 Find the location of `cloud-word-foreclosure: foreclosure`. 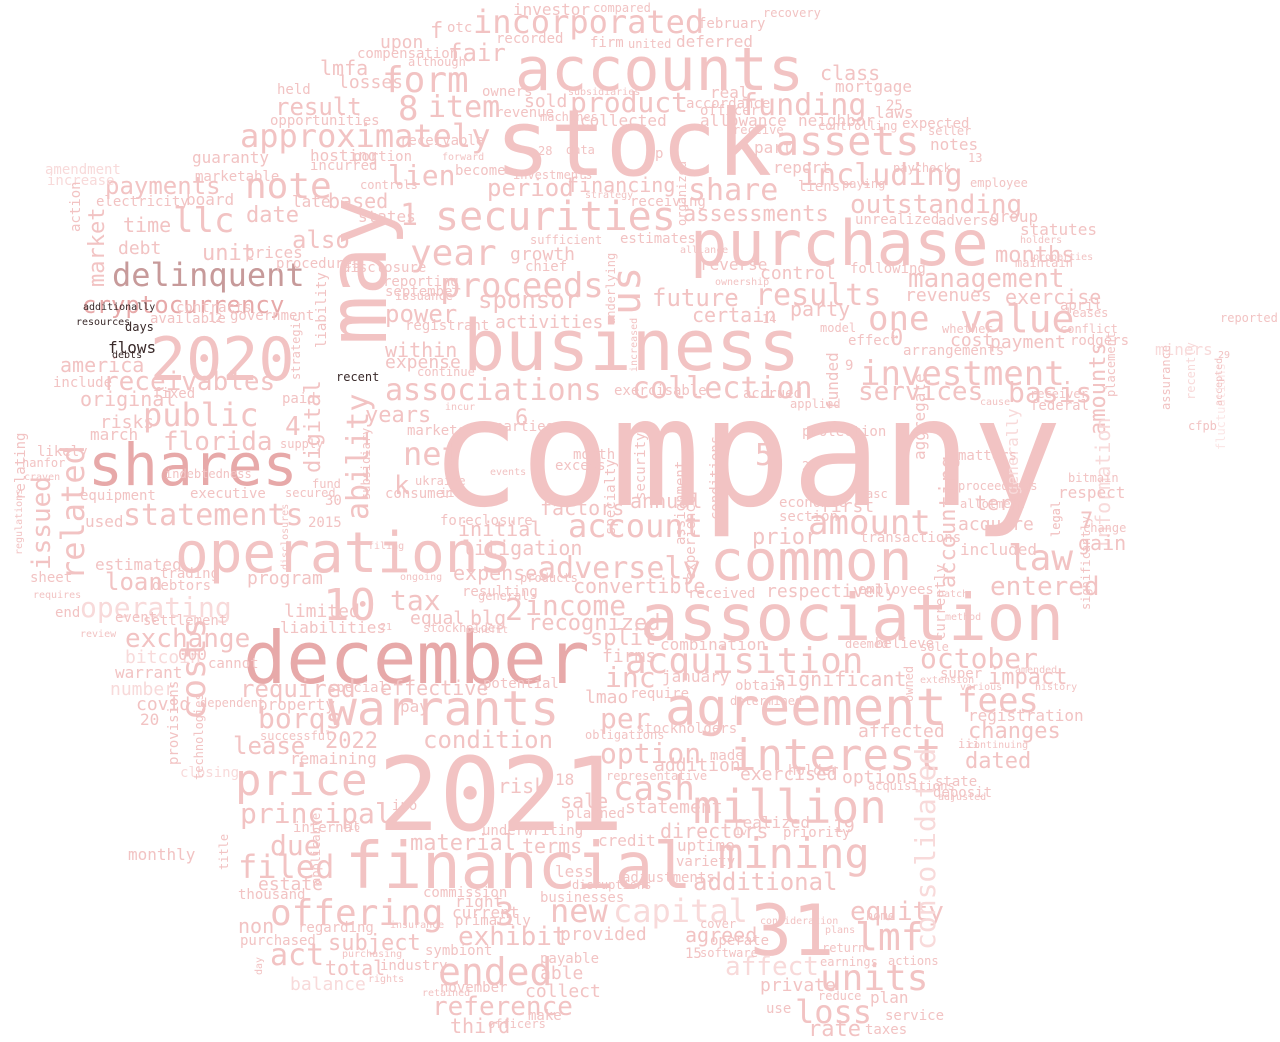

cloud-word-foreclosure: foreclosure is located at coordinates (486, 521).